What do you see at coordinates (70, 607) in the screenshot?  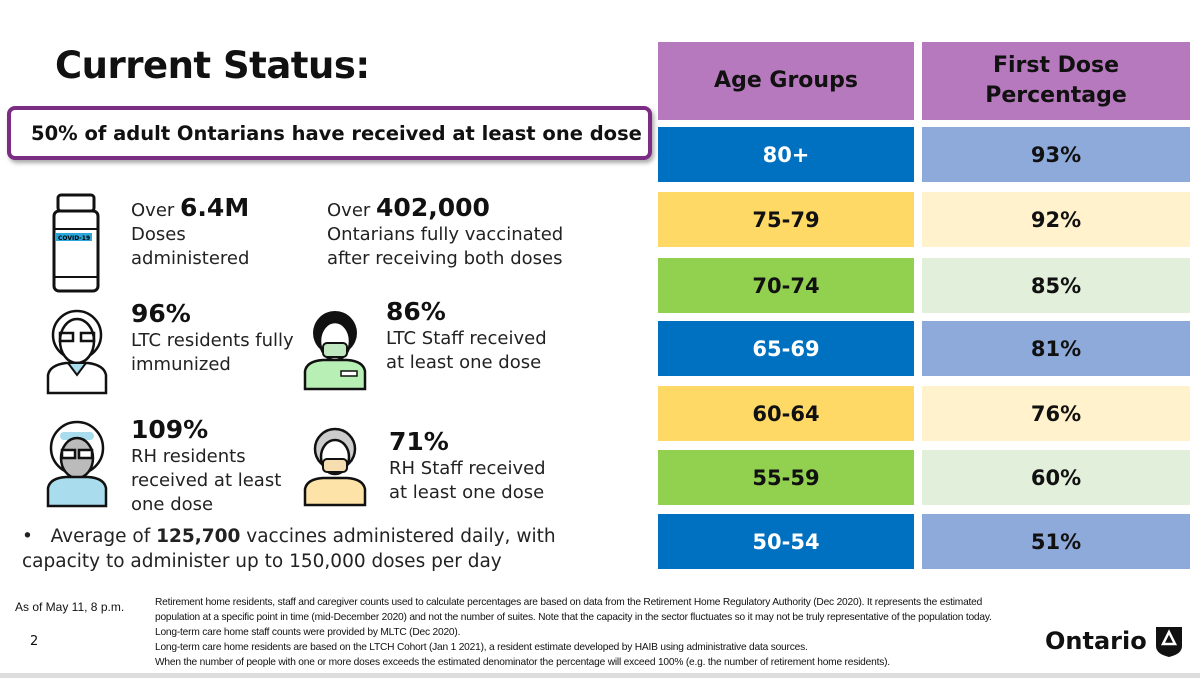 I see `as-of-date: As of May 11, 8 p.m.` at bounding box center [70, 607].